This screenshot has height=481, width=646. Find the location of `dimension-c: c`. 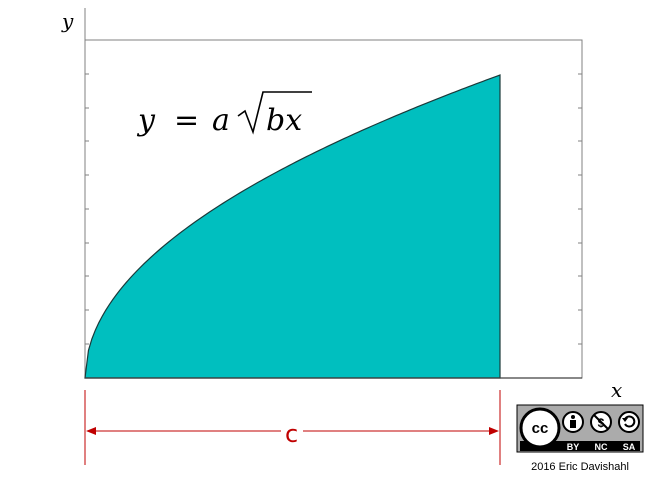

dimension-c: c is located at coordinates (292, 427).